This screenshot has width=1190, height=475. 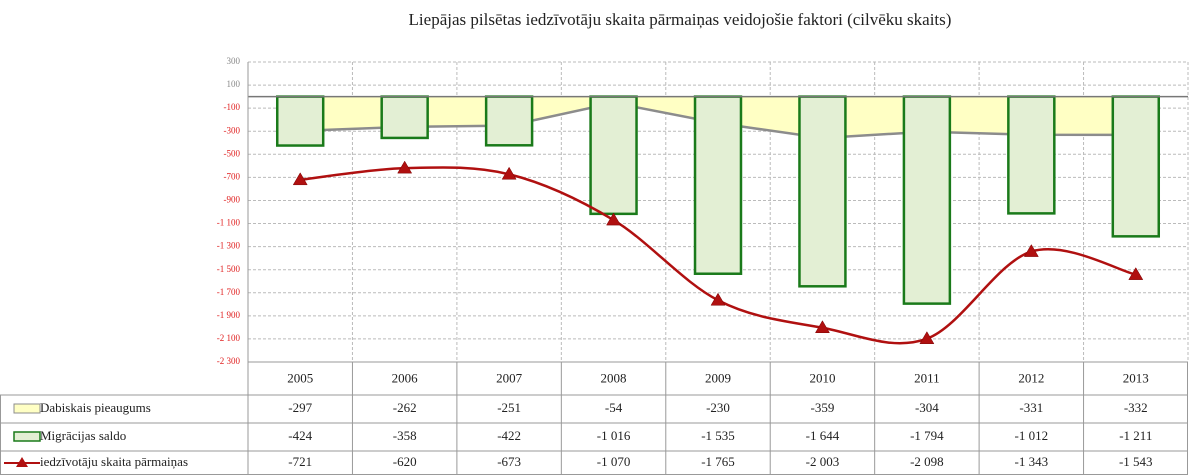 What do you see at coordinates (405, 435) in the screenshot?
I see `data-label: -358` at bounding box center [405, 435].